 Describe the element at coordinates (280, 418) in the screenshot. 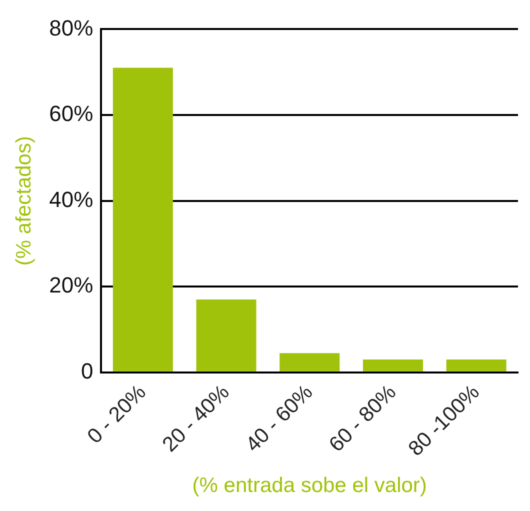

I see `x-tick-label: 40 - 60%` at that location.